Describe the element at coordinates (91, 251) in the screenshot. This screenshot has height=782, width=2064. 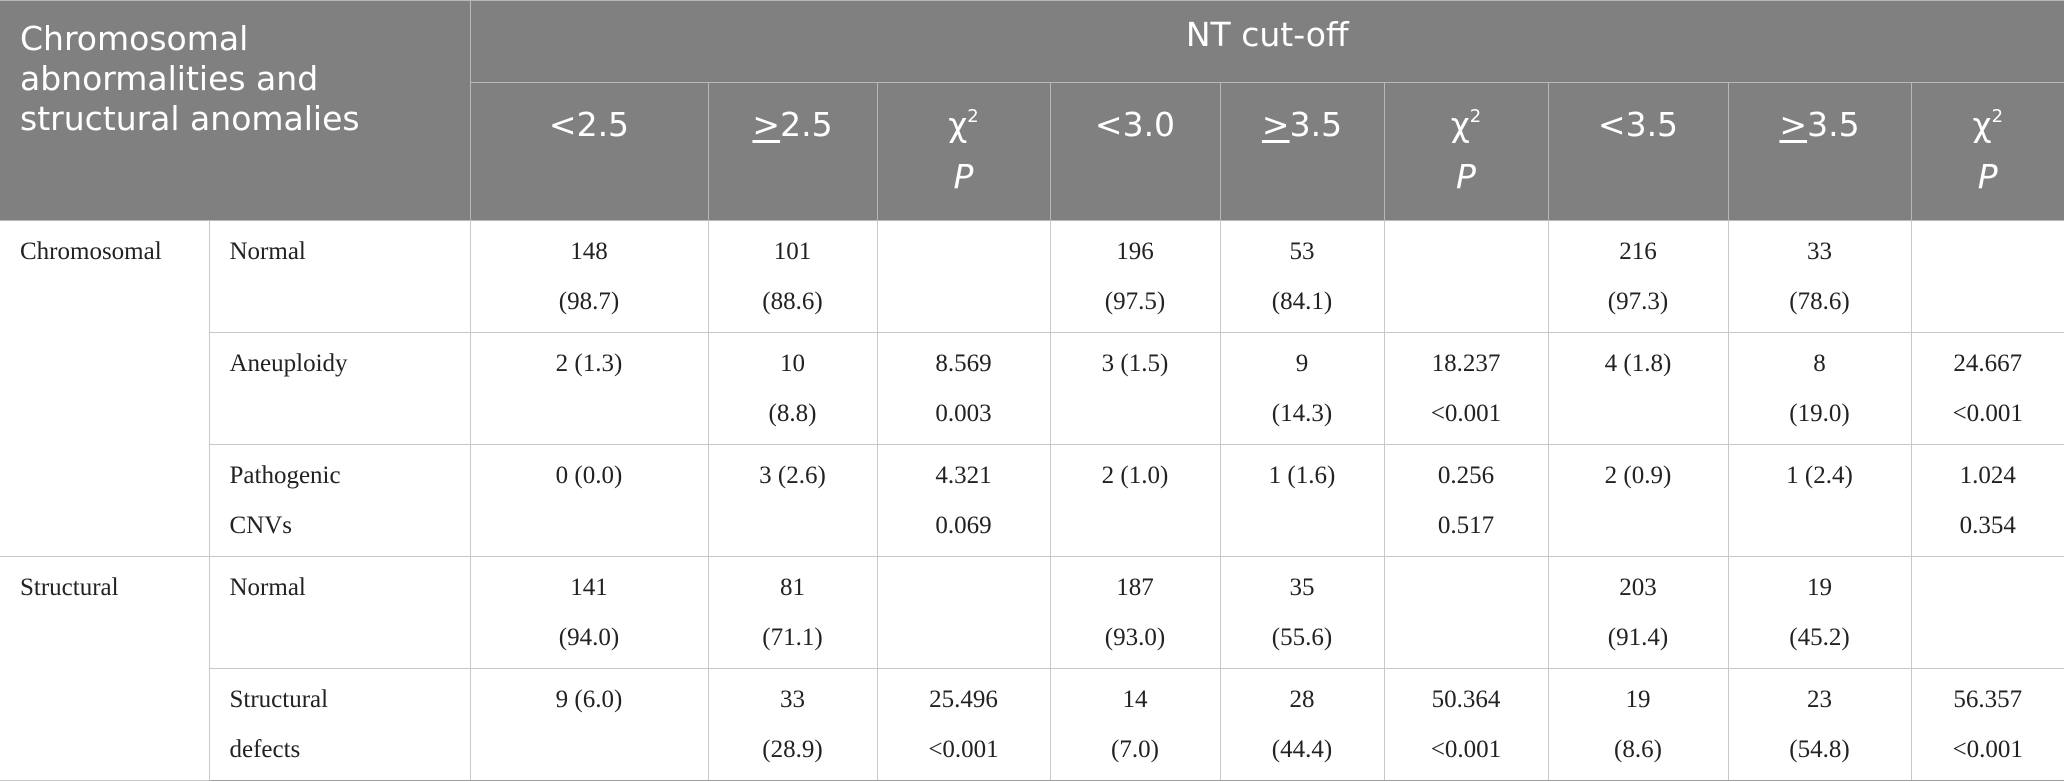
I see `category-label: Chromosomal` at that location.